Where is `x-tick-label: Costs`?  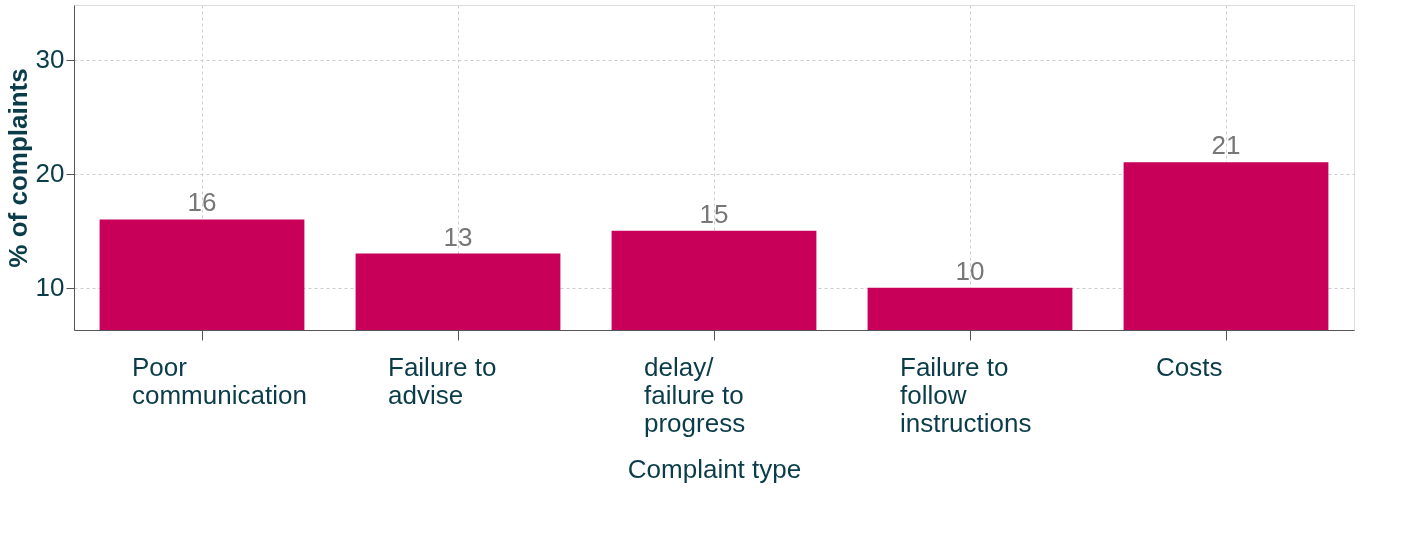
x-tick-label: Costs is located at coordinates (1189, 366).